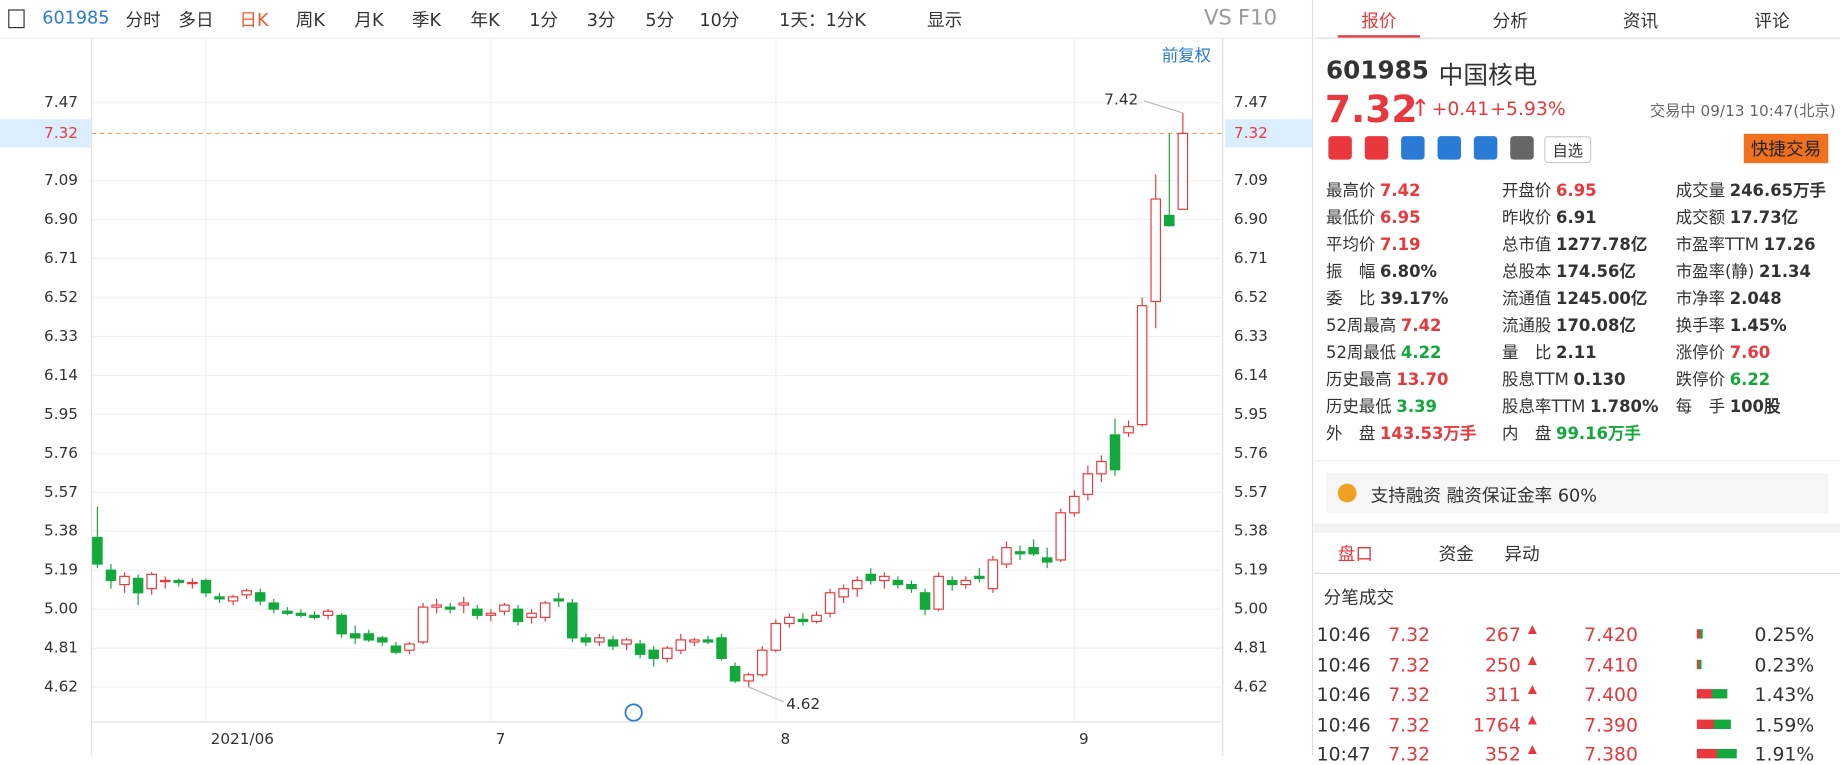 Image resolution: width=1840 pixels, height=765 pixels. Describe the element at coordinates (501, 739) in the screenshot. I see `x-tick-label: 7` at that location.